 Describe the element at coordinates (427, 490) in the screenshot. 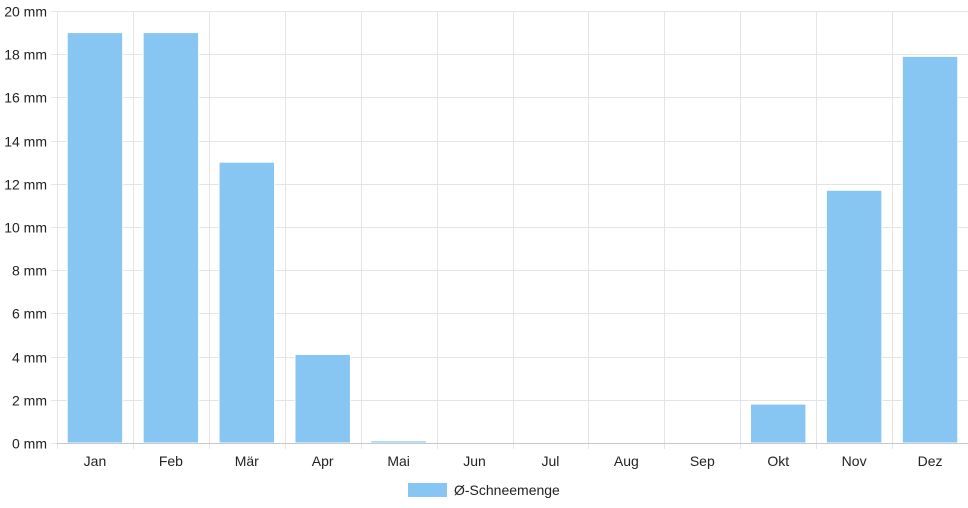

I see `legend-swatch` at that location.